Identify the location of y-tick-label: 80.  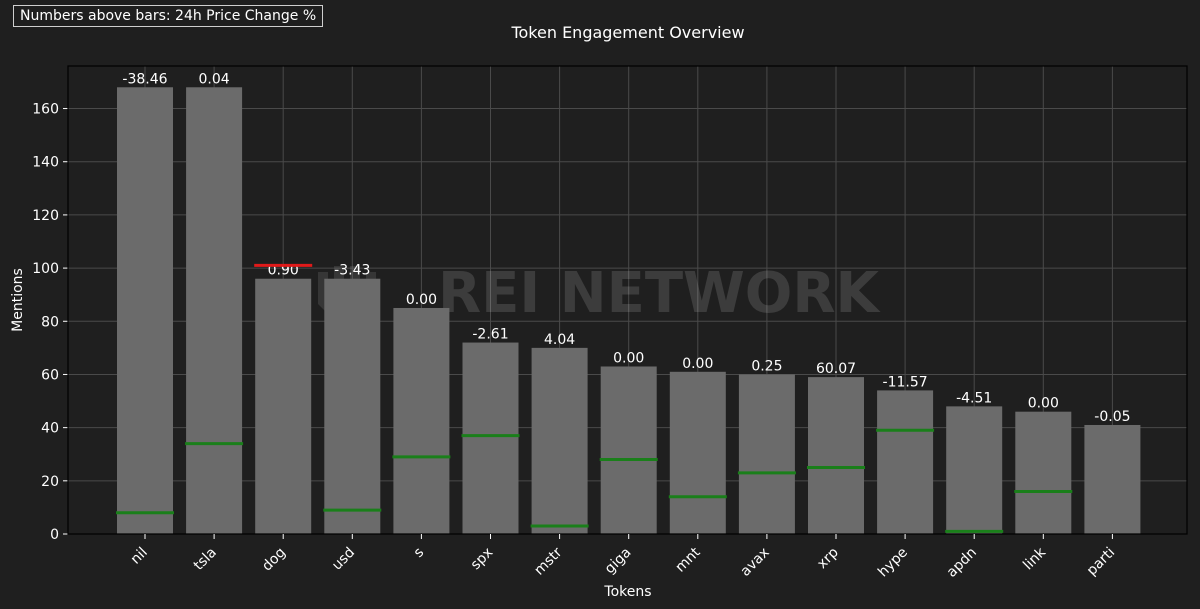
(50, 322).